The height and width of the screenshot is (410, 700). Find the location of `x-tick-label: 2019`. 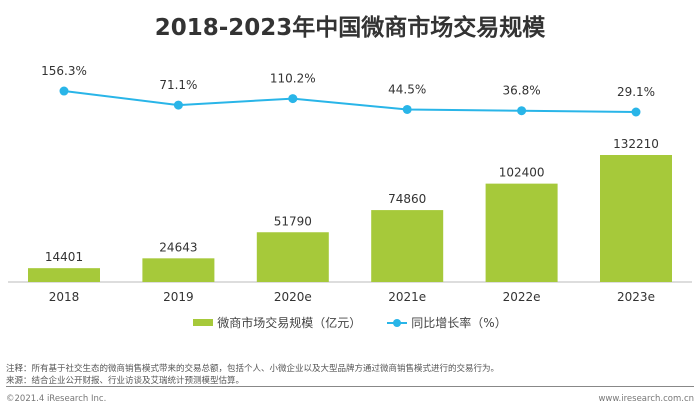

x-tick-label: 2019 is located at coordinates (178, 297).